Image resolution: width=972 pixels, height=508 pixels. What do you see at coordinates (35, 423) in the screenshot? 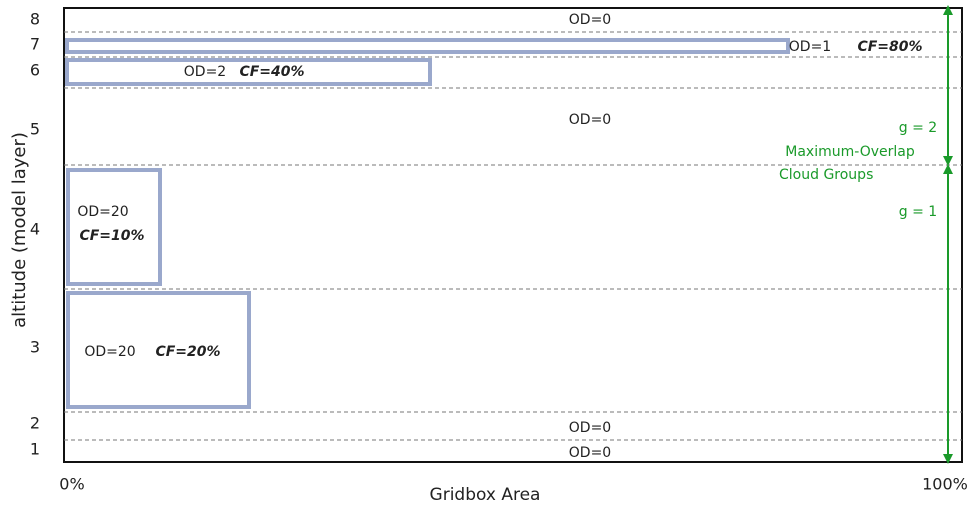
I see `layer-label: 2` at bounding box center [35, 423].